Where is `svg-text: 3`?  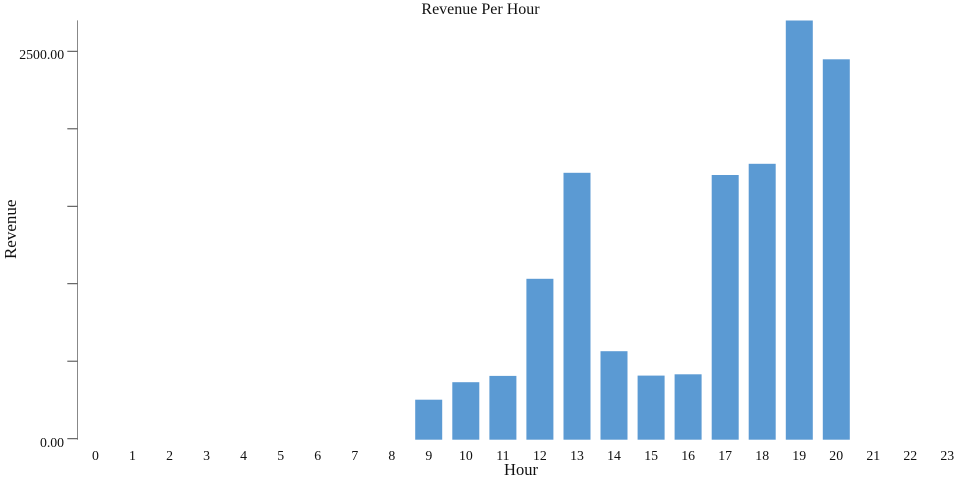
svg-text: 3 is located at coordinates (206, 455).